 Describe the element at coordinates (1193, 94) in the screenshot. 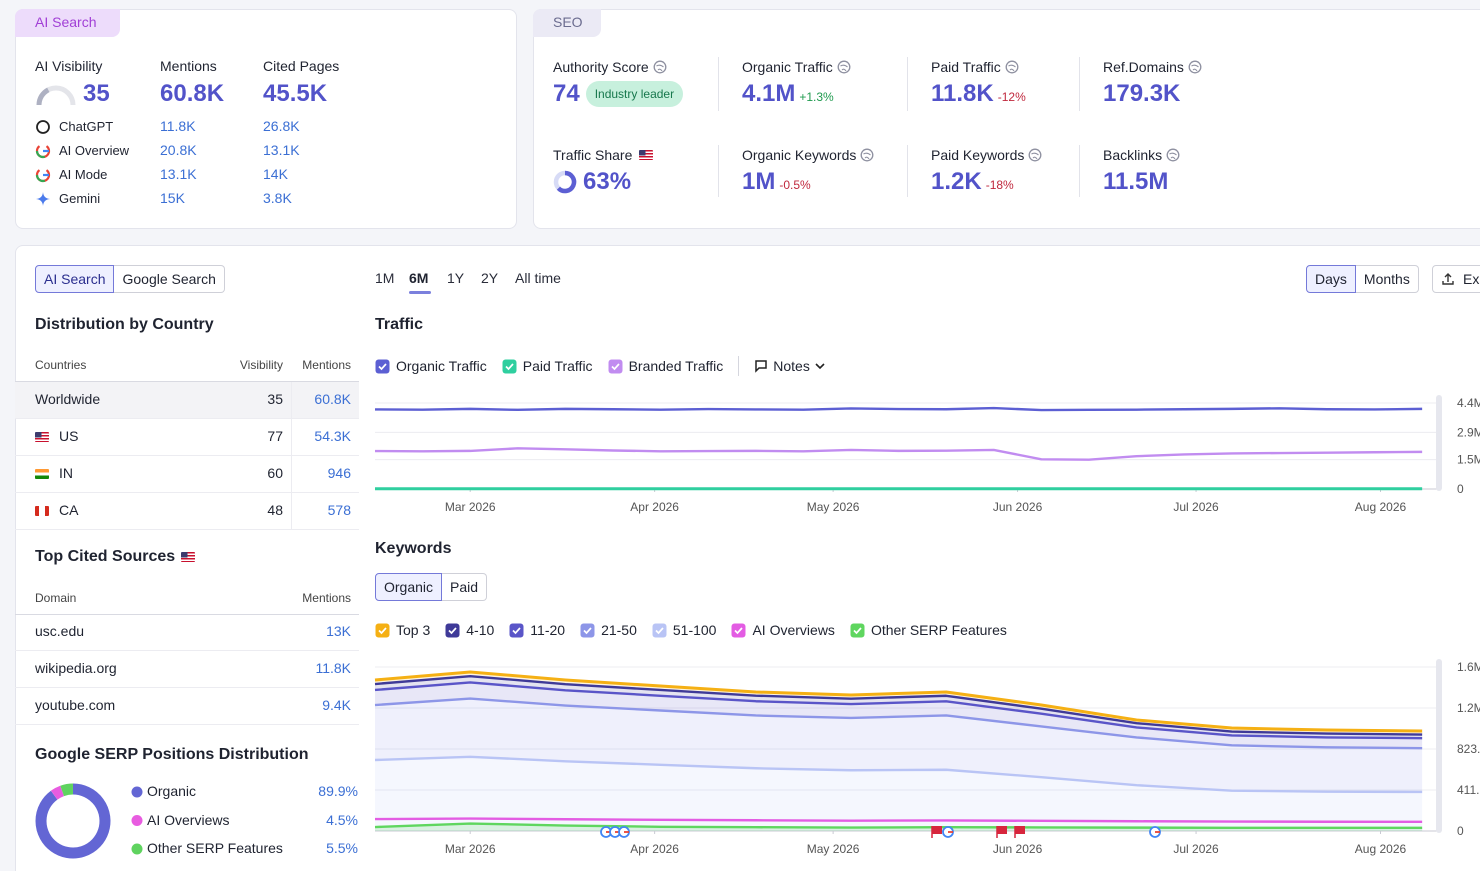

I see `metric-value-row: 179.3K` at that location.